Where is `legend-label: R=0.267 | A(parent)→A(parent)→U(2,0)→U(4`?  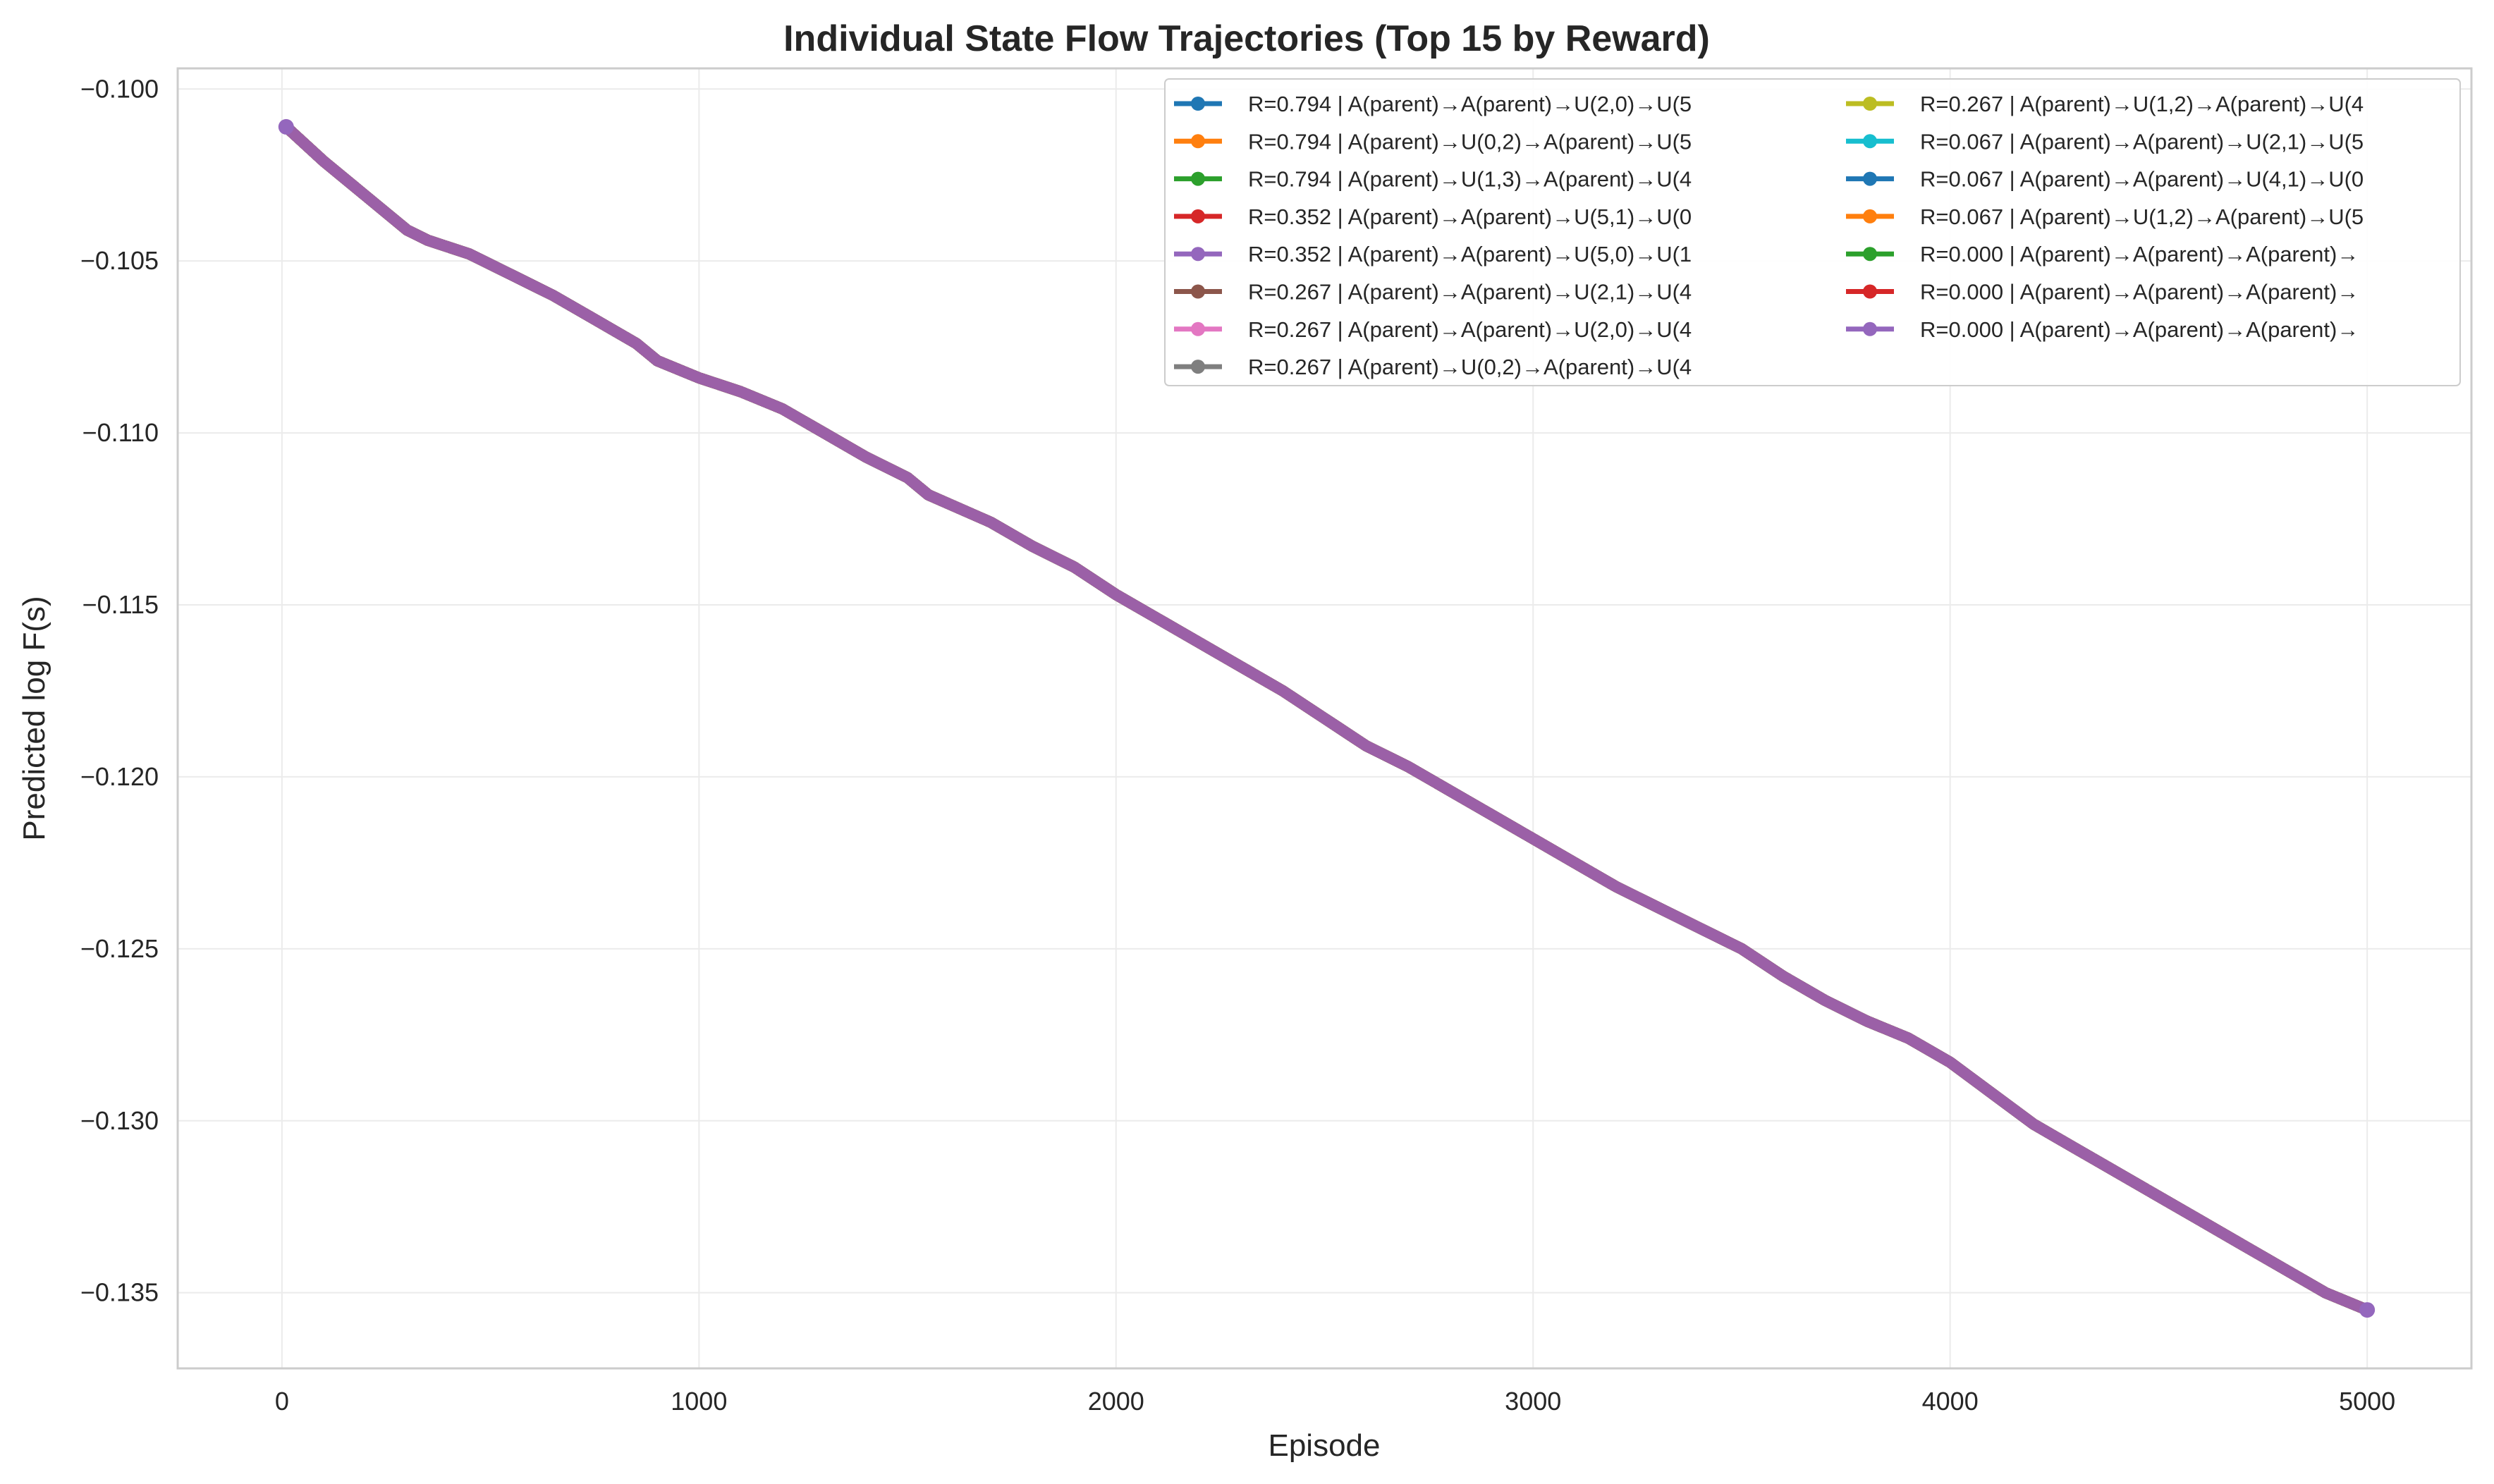 legend-label: R=0.267 | A(parent)→A(parent)→U(2,0)→U(4 is located at coordinates (1470, 329).